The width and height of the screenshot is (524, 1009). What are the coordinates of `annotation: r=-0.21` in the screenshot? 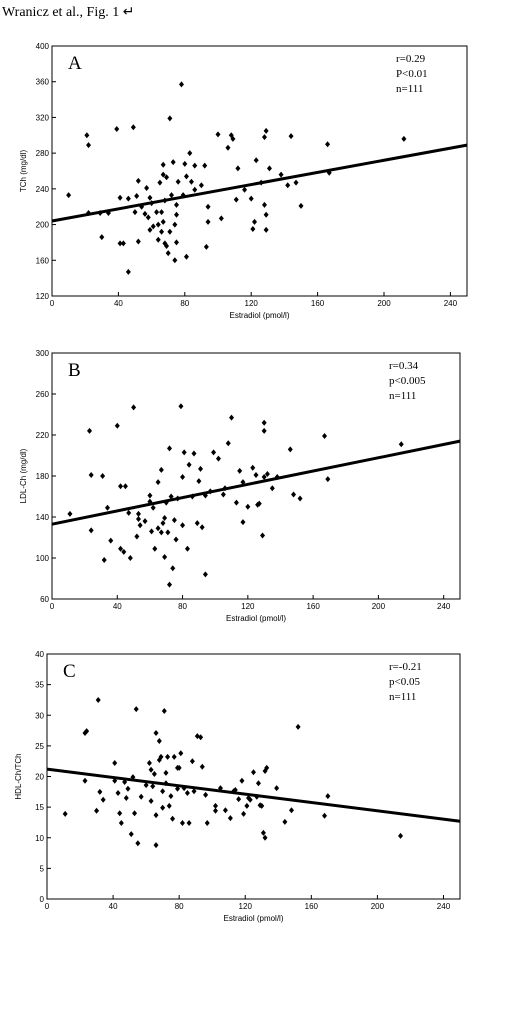 It's located at (405, 667).